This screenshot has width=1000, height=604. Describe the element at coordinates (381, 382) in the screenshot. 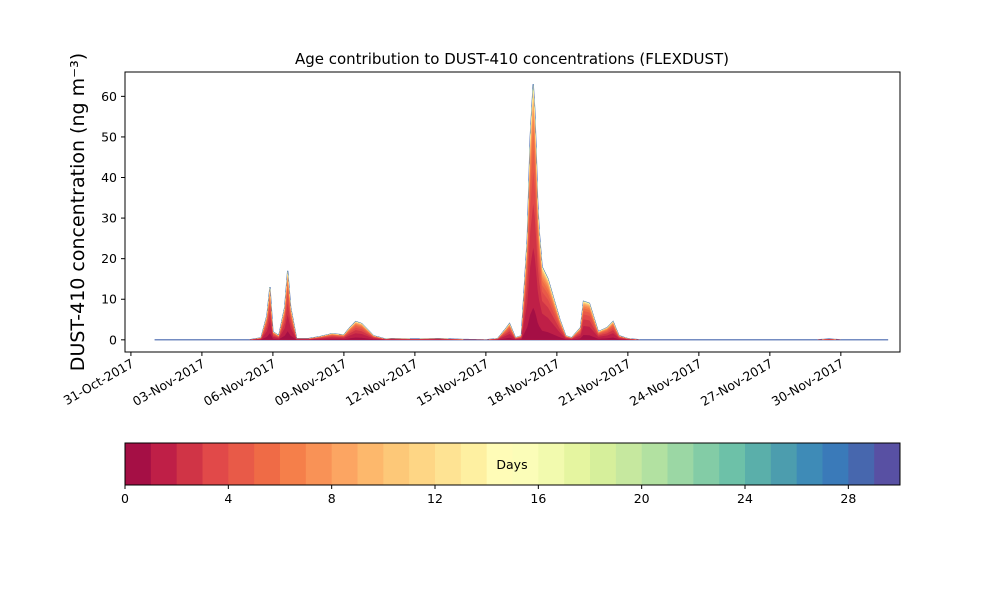

I see `x-tick-label-4: 12-Nov-2017` at that location.